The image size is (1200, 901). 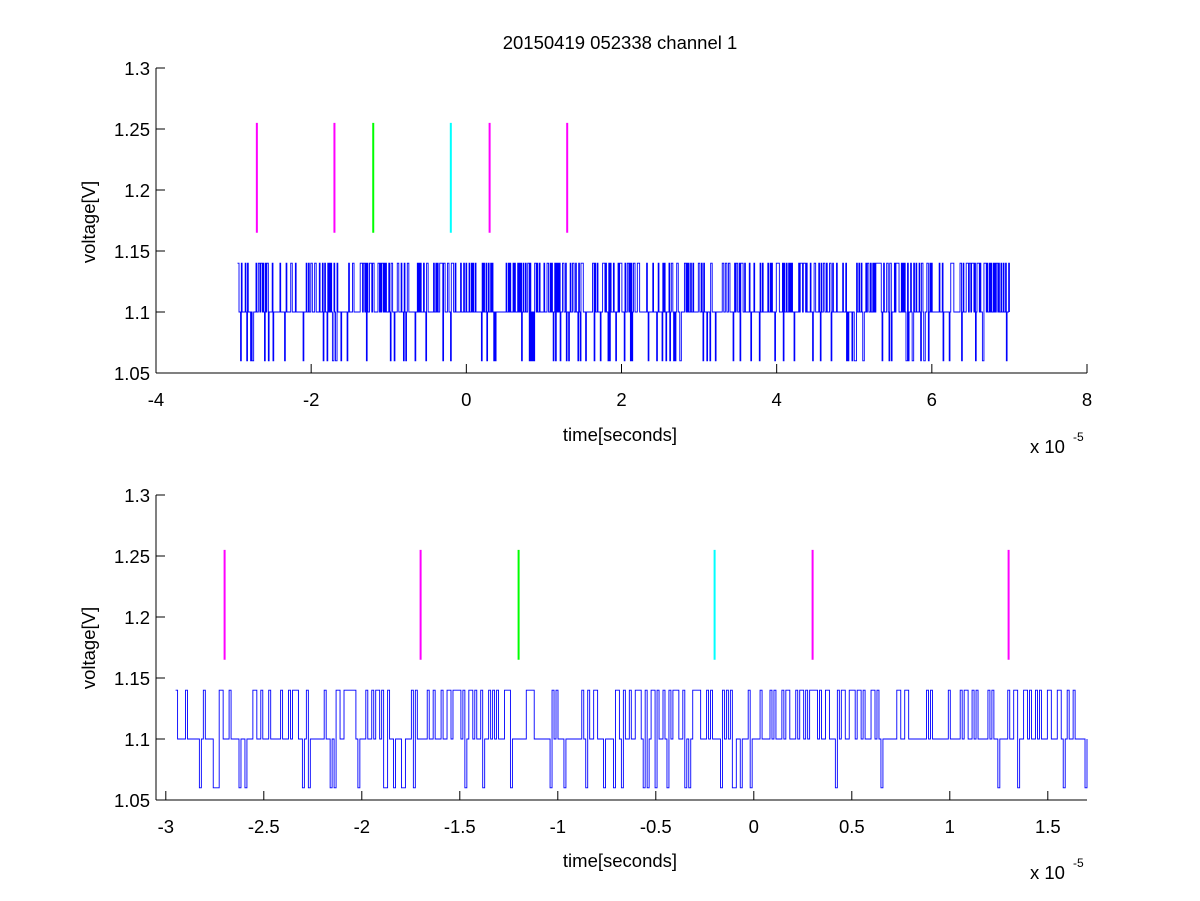 What do you see at coordinates (1048, 826) in the screenshot?
I see `x-tick-label: 1.5` at bounding box center [1048, 826].